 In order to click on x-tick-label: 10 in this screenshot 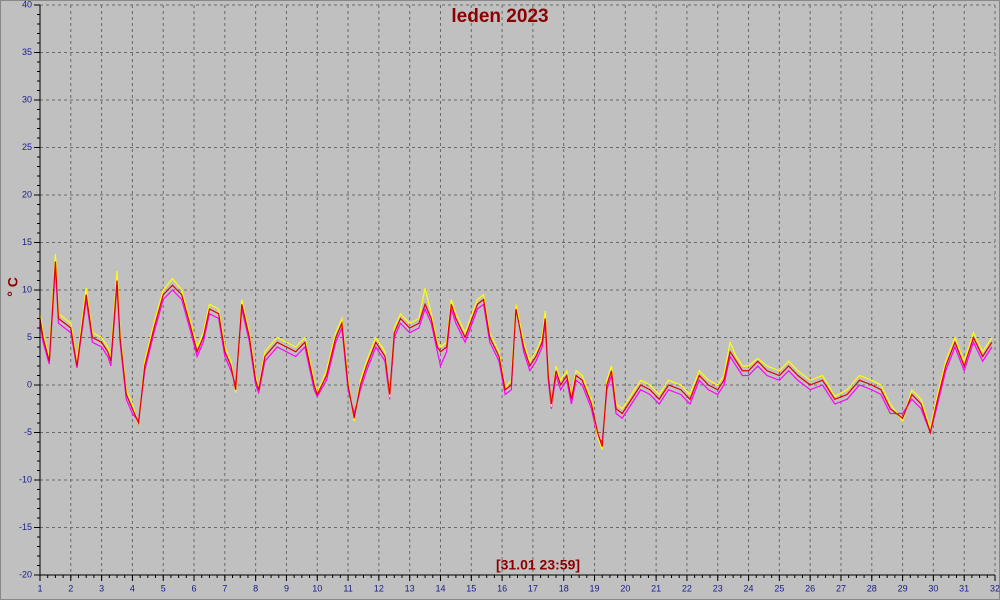, I will do `click(317, 588)`.